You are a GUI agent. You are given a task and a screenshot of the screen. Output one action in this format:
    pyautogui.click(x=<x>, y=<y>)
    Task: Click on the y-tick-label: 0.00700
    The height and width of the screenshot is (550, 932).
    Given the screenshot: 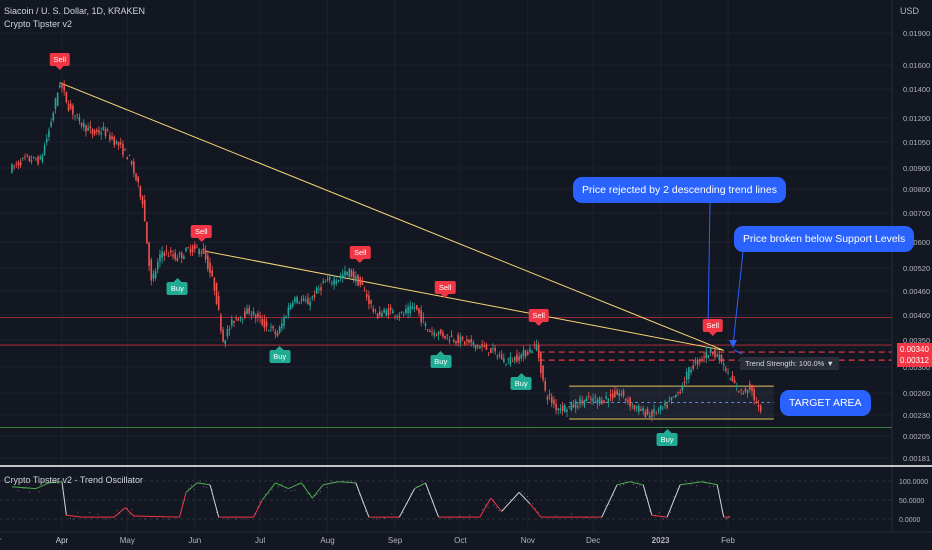 What is the action you would take?
    pyautogui.click(x=916, y=213)
    